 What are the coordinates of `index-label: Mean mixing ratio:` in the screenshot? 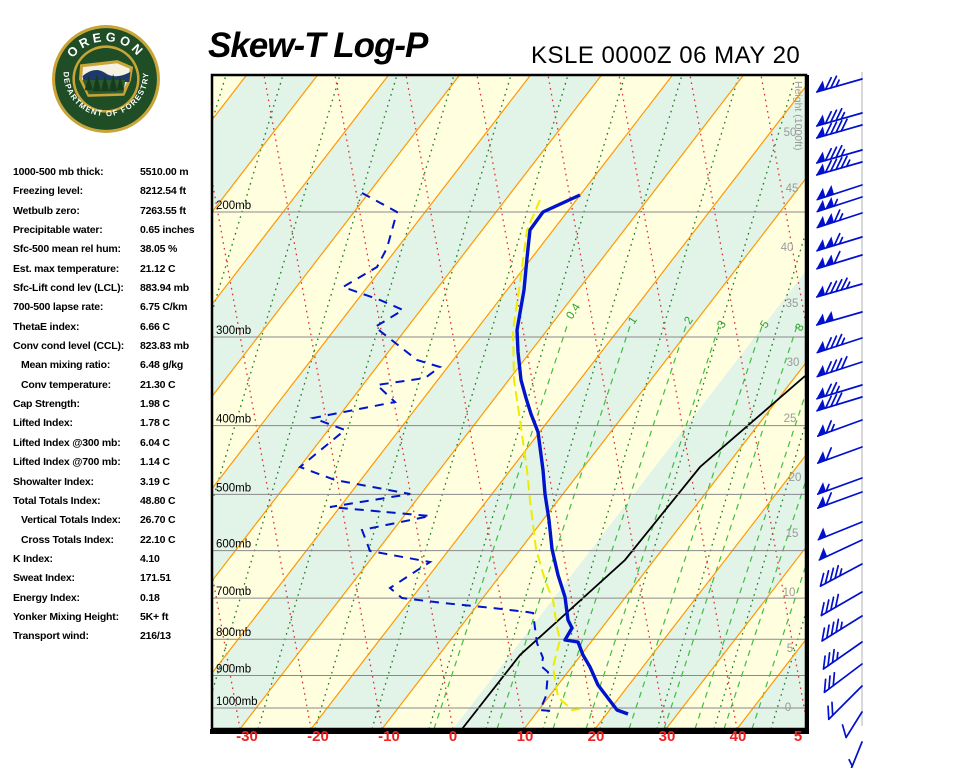 It's located at (66, 365).